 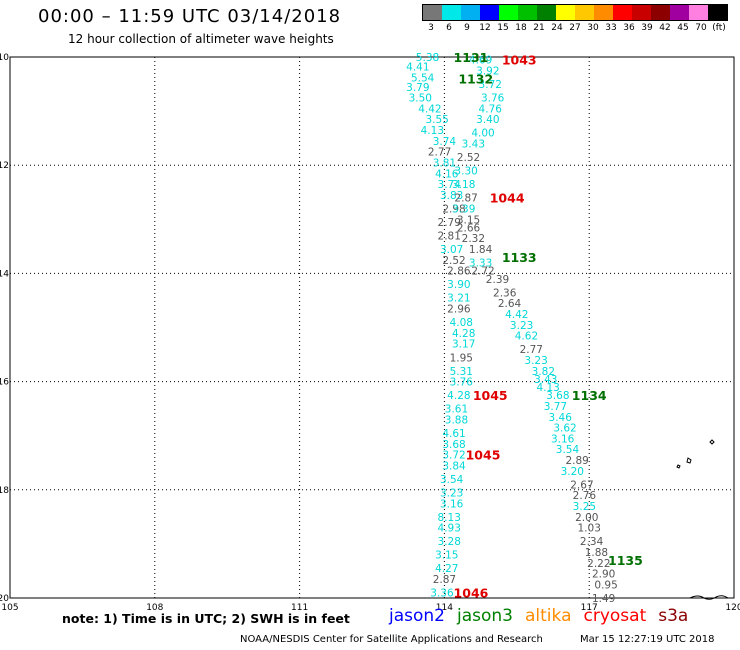 I want to click on legend-tick-label: 45, so click(x=683, y=28).